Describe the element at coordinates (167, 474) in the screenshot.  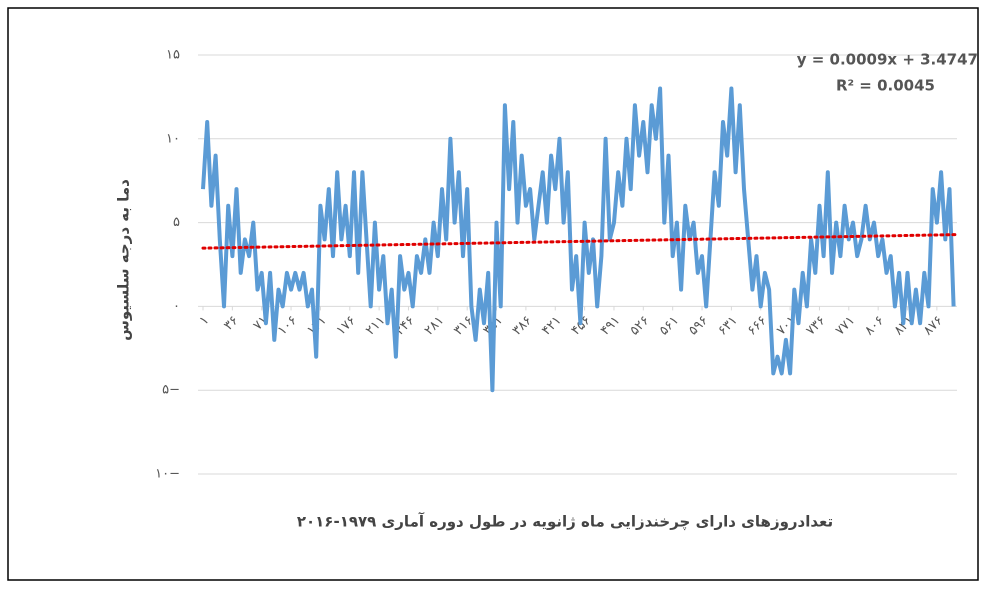
I see `y-tick-label: ۱۰−` at that location.